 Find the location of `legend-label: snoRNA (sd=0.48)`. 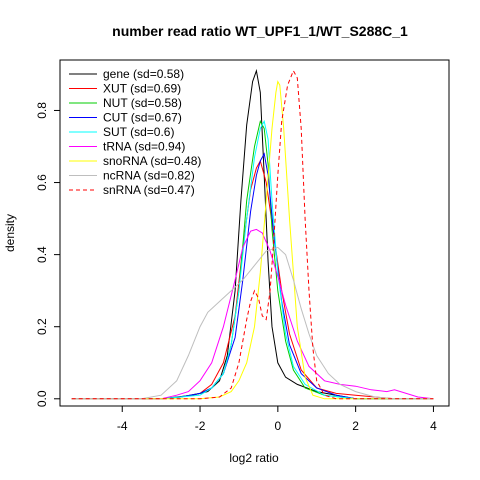

legend-label: snoRNA (sd=0.48) is located at coordinates (152, 161).